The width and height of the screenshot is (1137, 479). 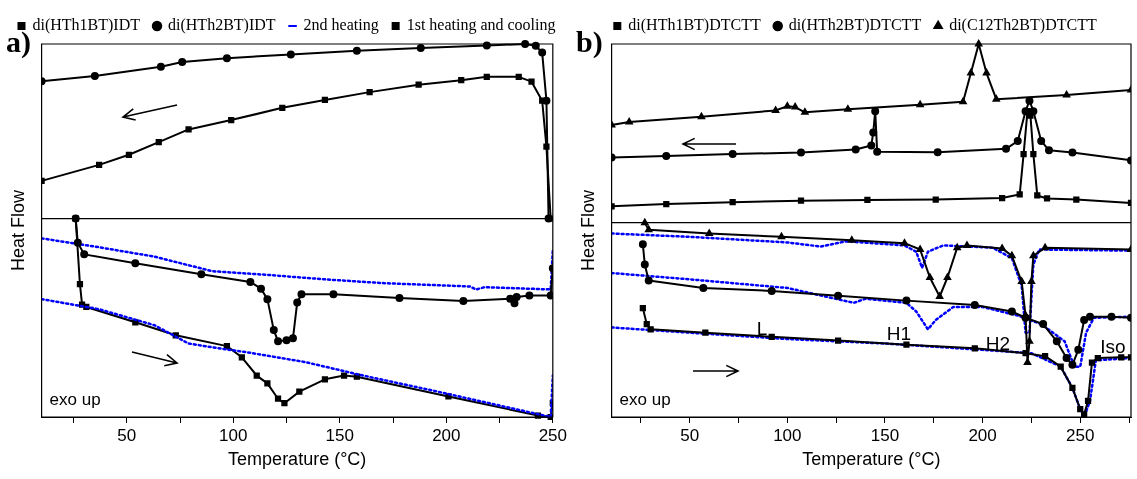 I want to click on legend-label: di(HTh2BT)IDT, so click(x=222, y=25).